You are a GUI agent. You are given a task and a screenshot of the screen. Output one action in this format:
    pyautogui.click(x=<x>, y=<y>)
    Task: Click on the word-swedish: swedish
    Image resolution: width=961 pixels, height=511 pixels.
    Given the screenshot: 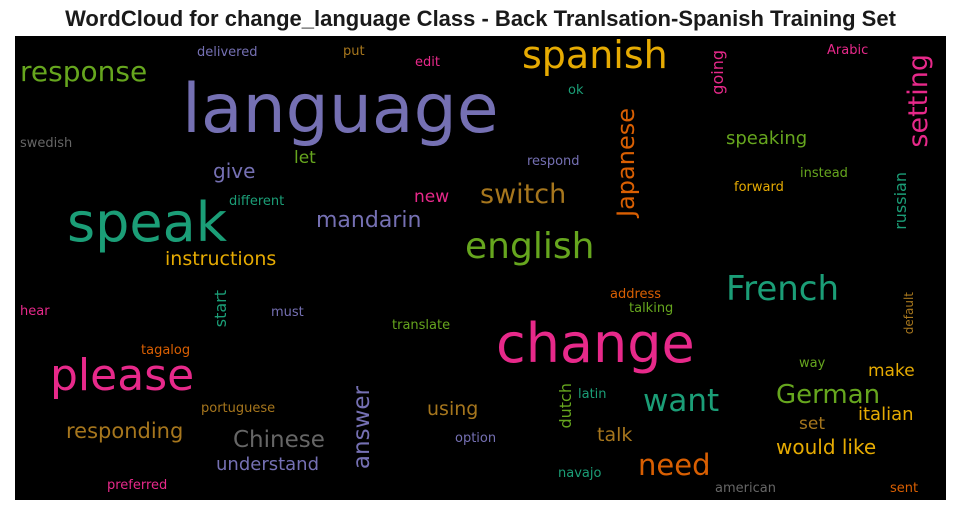 What is the action you would take?
    pyautogui.click(x=46, y=143)
    